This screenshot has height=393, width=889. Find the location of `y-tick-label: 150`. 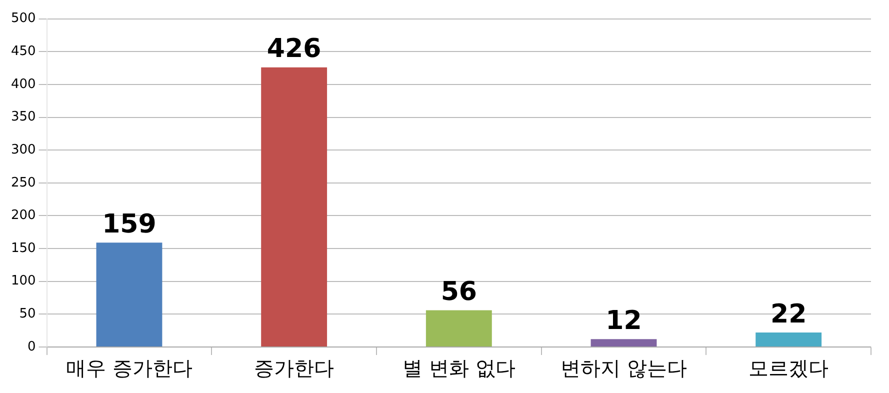

y-tick-label: 150 is located at coordinates (23, 248).